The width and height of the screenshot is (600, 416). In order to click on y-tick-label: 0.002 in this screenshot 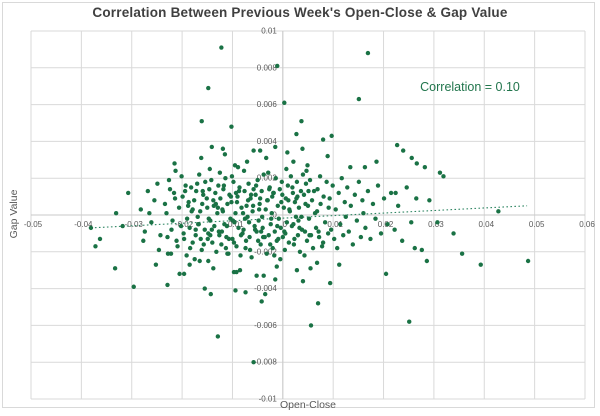, I will do `click(267, 178)`.